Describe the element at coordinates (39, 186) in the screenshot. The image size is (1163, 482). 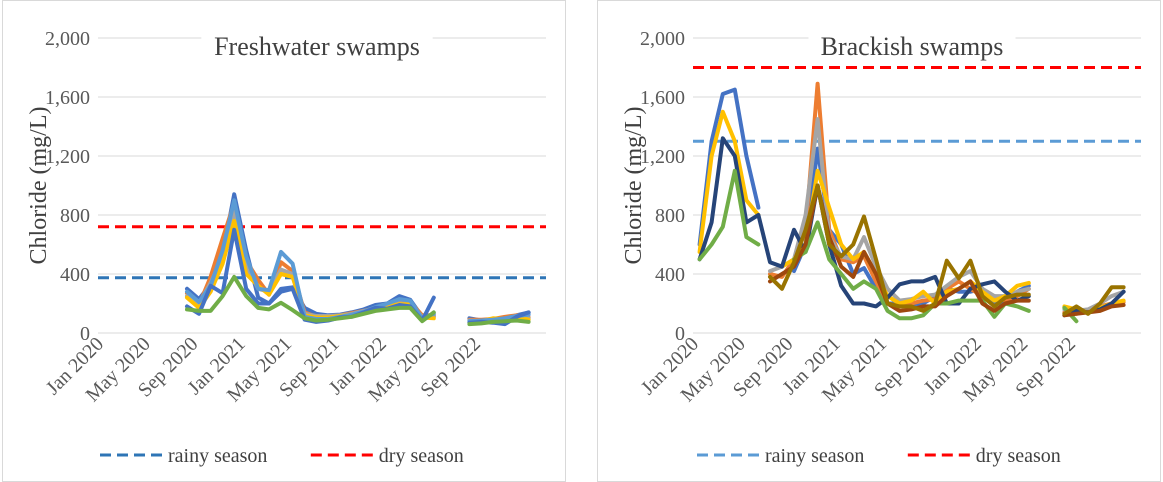
I see `freshwater-y-axis-label: Chloride (mg/L)` at that location.